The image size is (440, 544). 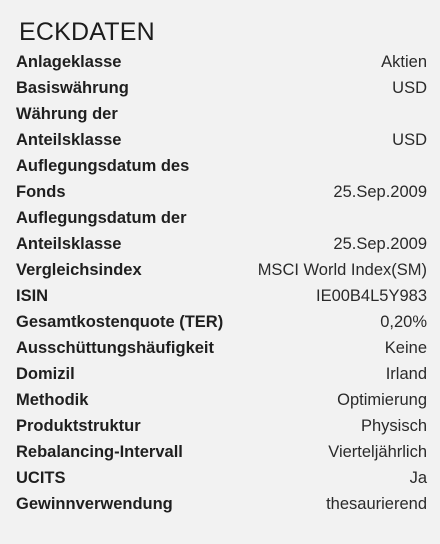 I want to click on label-fund-launch-date: Auflegungsdatum des Fonds, so click(x=103, y=179).